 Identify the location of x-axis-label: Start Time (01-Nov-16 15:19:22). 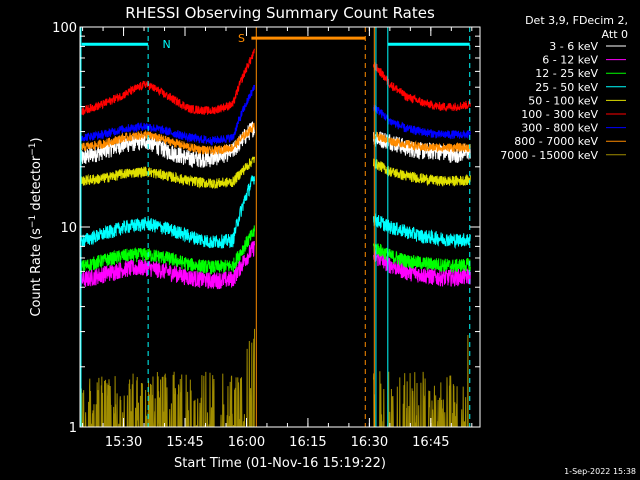
(280, 463).